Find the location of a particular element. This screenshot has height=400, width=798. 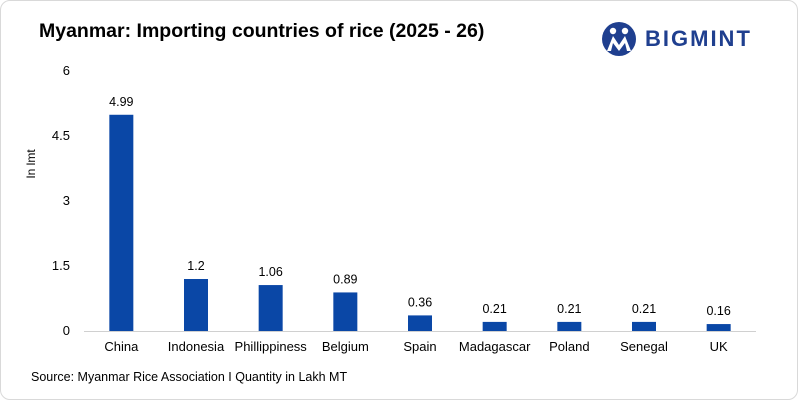

y-tick-label: 6 is located at coordinates (66, 70).